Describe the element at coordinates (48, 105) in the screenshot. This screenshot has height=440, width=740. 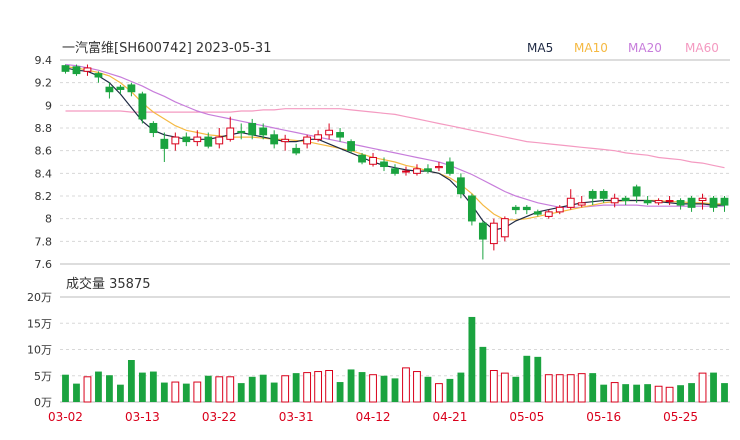
I see `price-tick-label: 9` at that location.